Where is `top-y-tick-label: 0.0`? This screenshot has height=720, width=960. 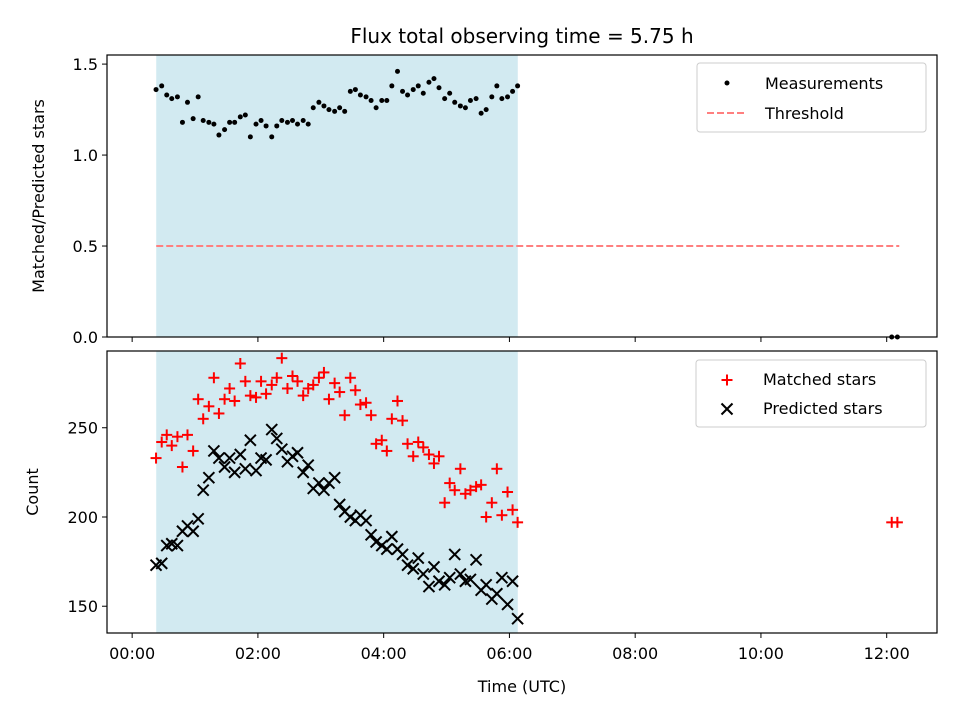
top-y-tick-label: 0.0 is located at coordinates (85, 337).